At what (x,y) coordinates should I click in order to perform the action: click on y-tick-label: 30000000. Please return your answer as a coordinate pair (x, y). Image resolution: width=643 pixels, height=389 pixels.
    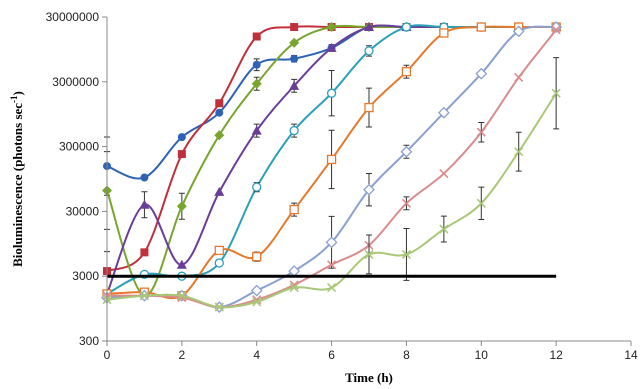
    Looking at the image, I should click on (73, 17).